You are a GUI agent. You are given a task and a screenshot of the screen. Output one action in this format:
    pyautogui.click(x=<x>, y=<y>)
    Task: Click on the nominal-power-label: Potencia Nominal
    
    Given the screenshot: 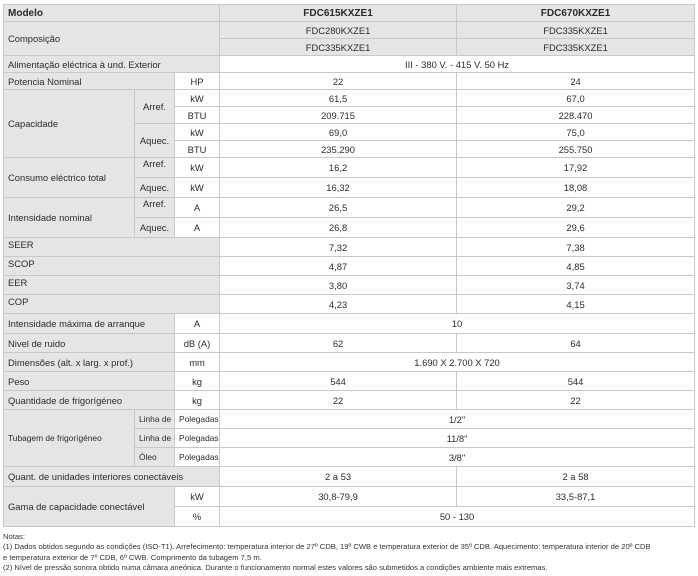 What is the action you would take?
    pyautogui.click(x=89, y=81)
    